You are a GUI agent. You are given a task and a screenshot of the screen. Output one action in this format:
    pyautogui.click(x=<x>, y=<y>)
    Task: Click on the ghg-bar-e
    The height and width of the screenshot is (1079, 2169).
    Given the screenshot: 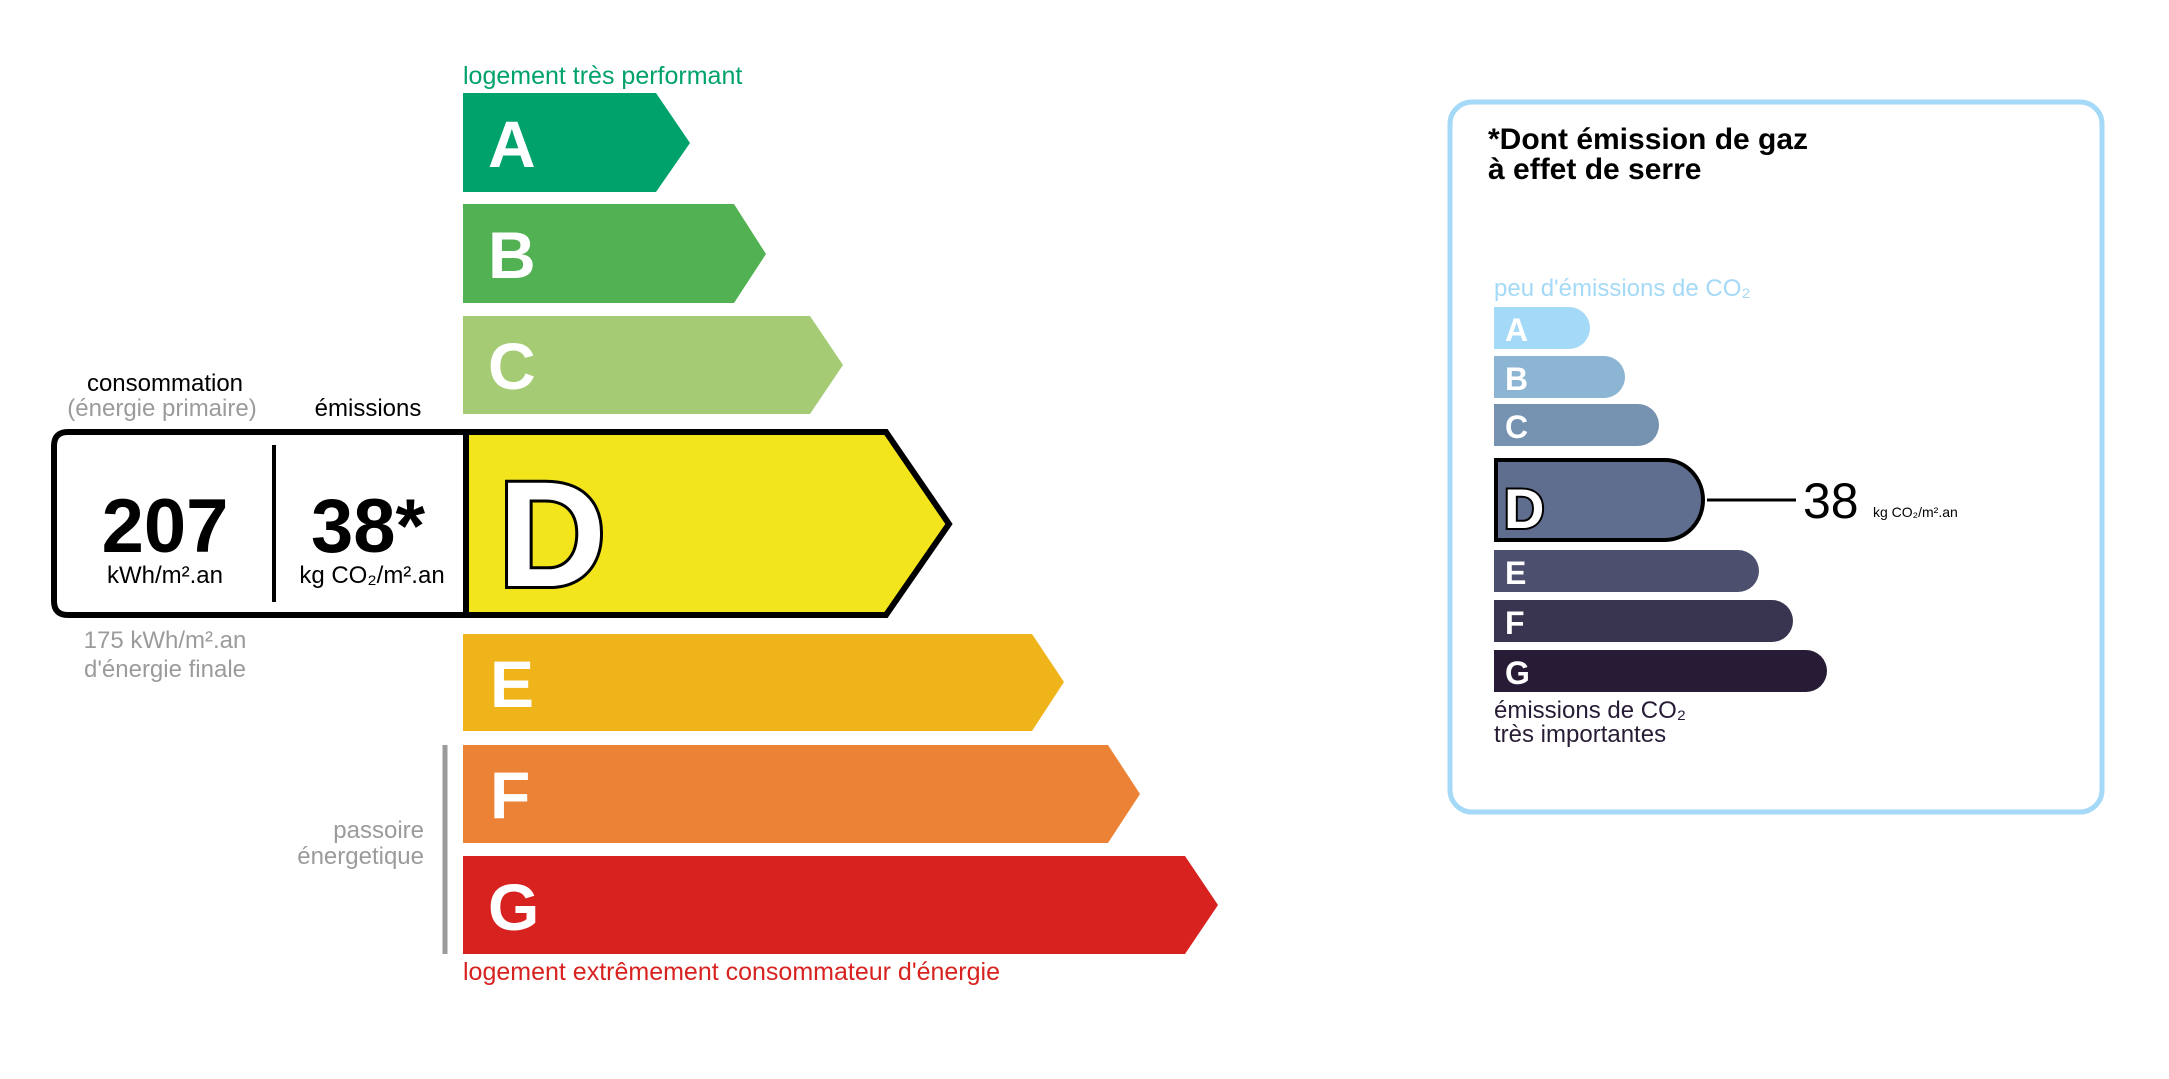 What is the action you would take?
    pyautogui.click(x=1626, y=571)
    